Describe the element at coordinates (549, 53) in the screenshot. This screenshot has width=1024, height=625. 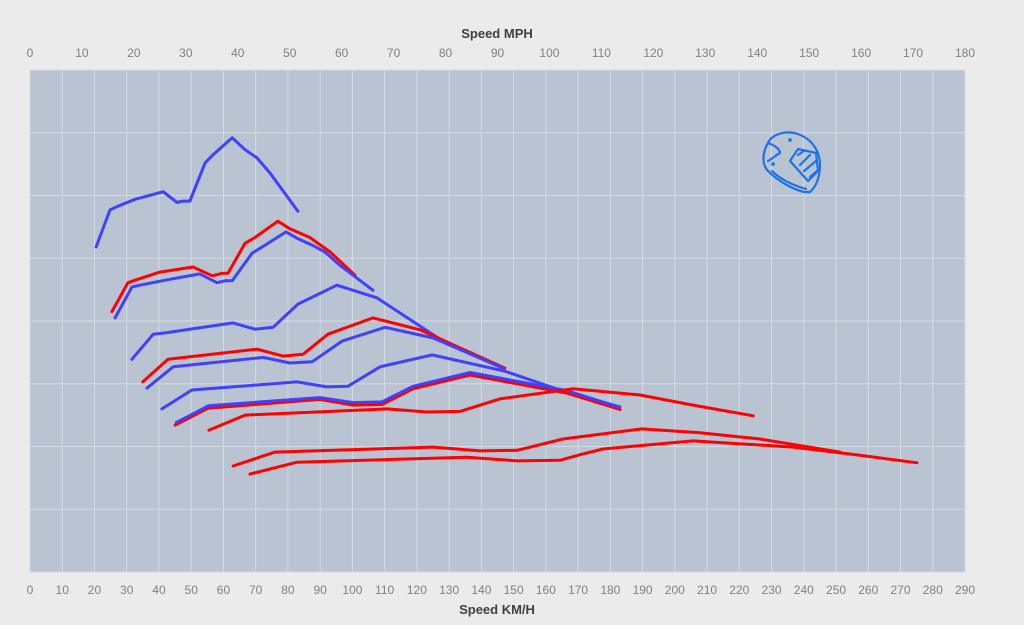
I see `top-tick-label: 100` at that location.